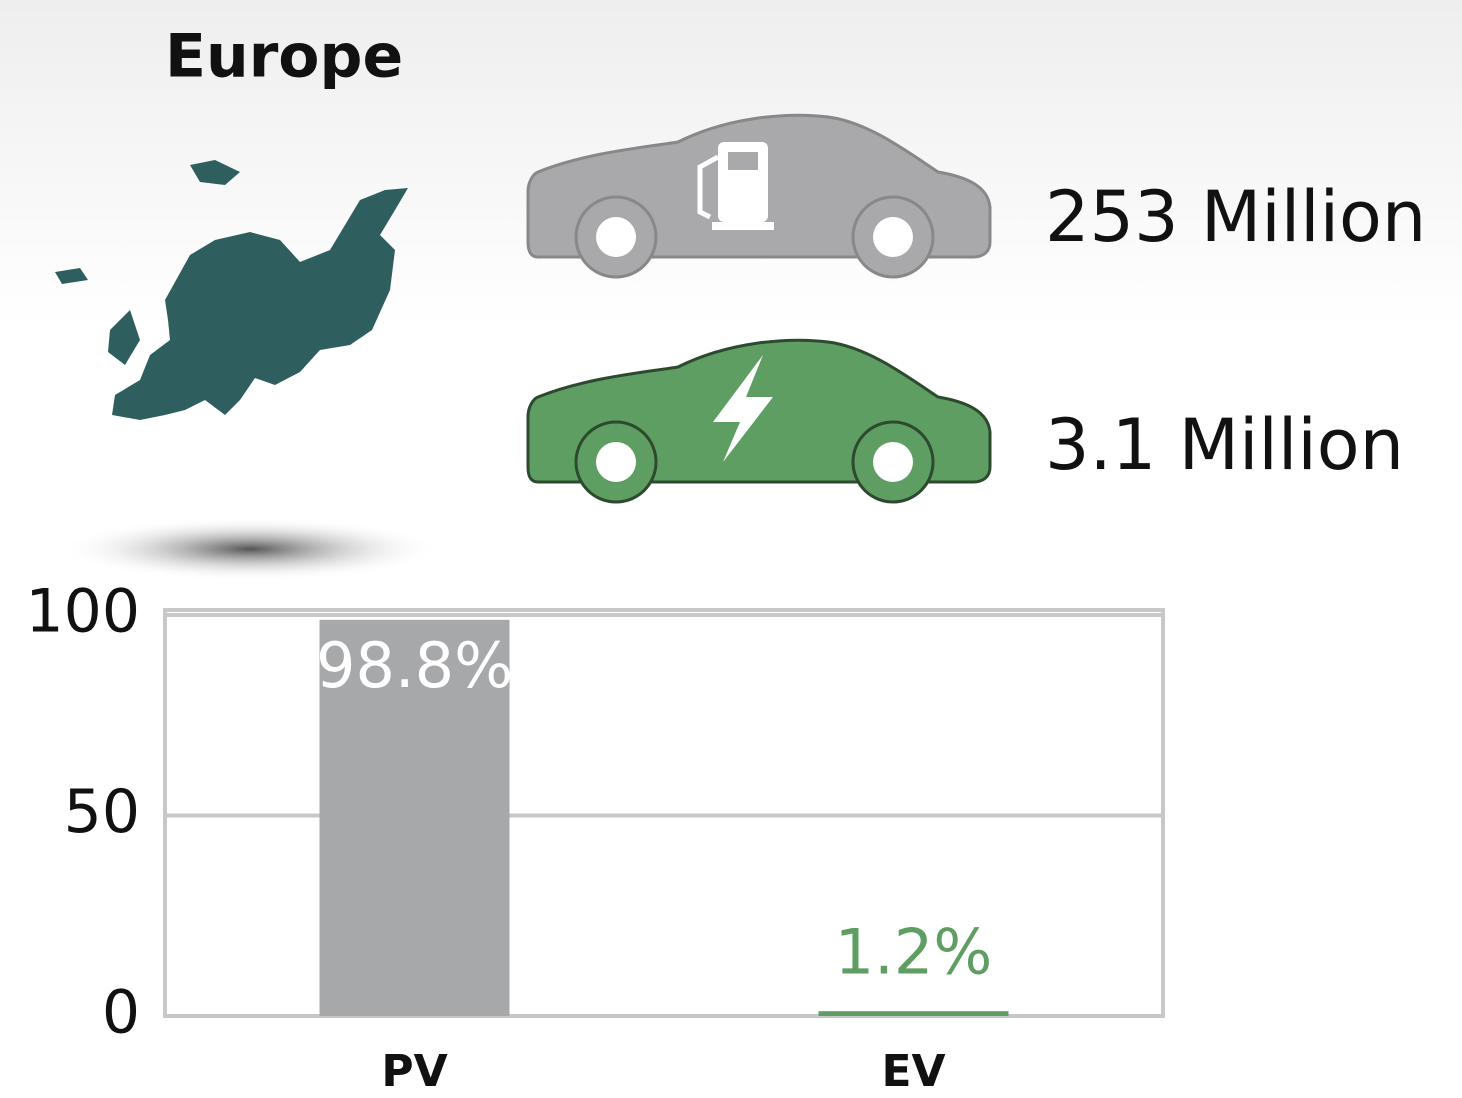  What do you see at coordinates (231, 290) in the screenshot?
I see `europe-map` at bounding box center [231, 290].